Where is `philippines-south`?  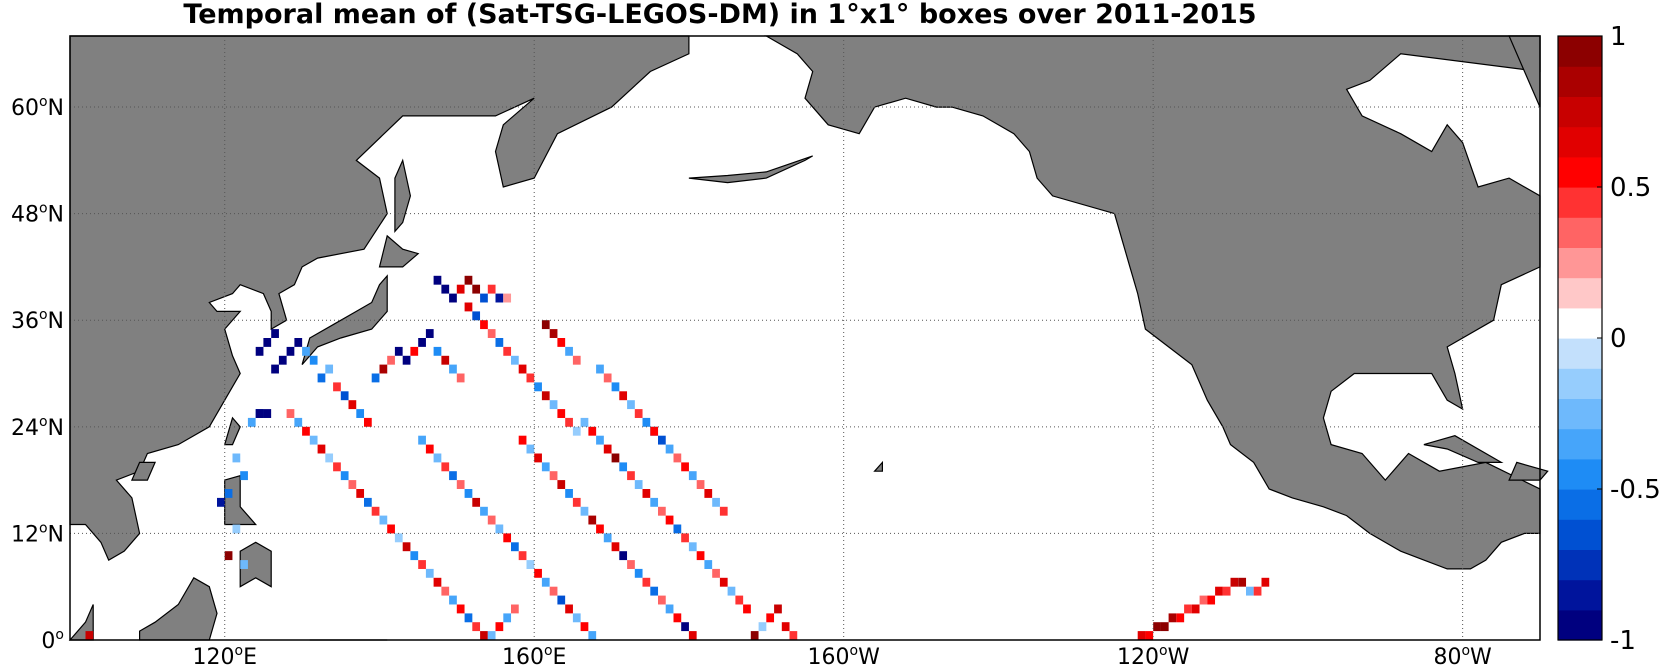
philippines-south is located at coordinates (255, 564).